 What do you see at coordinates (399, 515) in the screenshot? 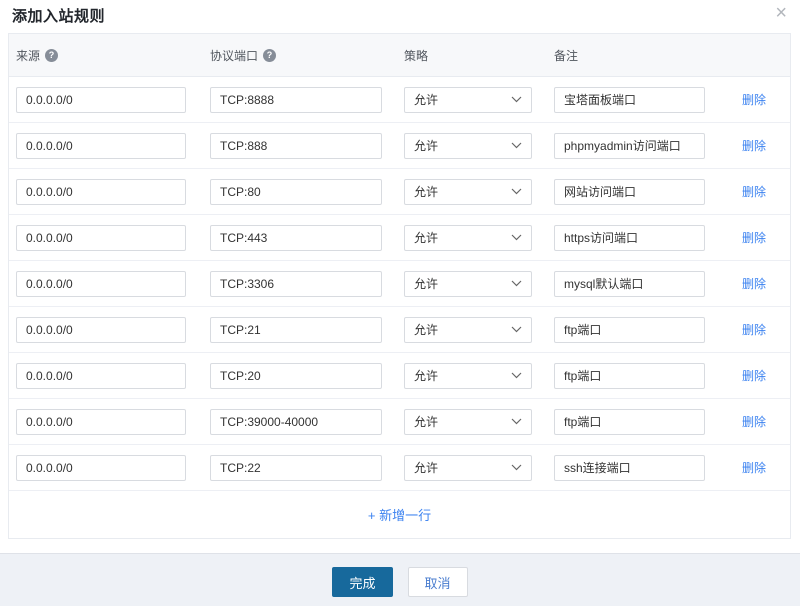
I see `add-row-link: + 新增一行` at bounding box center [399, 515].